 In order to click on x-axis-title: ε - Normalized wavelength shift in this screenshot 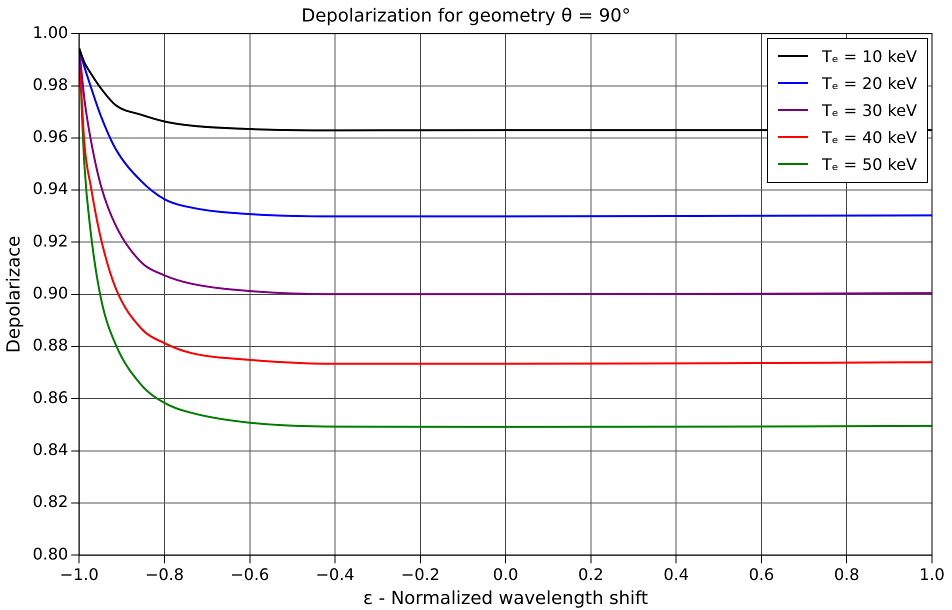, I will do `click(505, 598)`.